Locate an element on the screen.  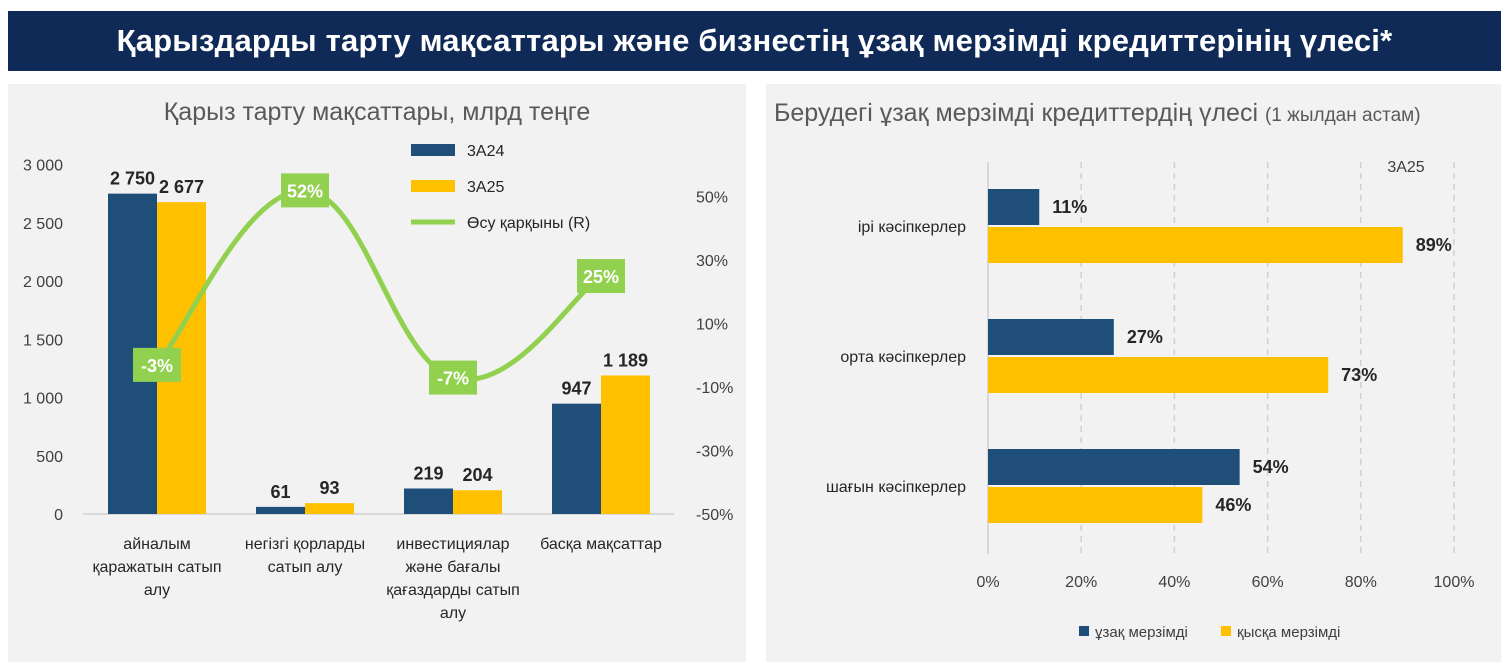
y2-tick-label: 50% is located at coordinates (712, 198).